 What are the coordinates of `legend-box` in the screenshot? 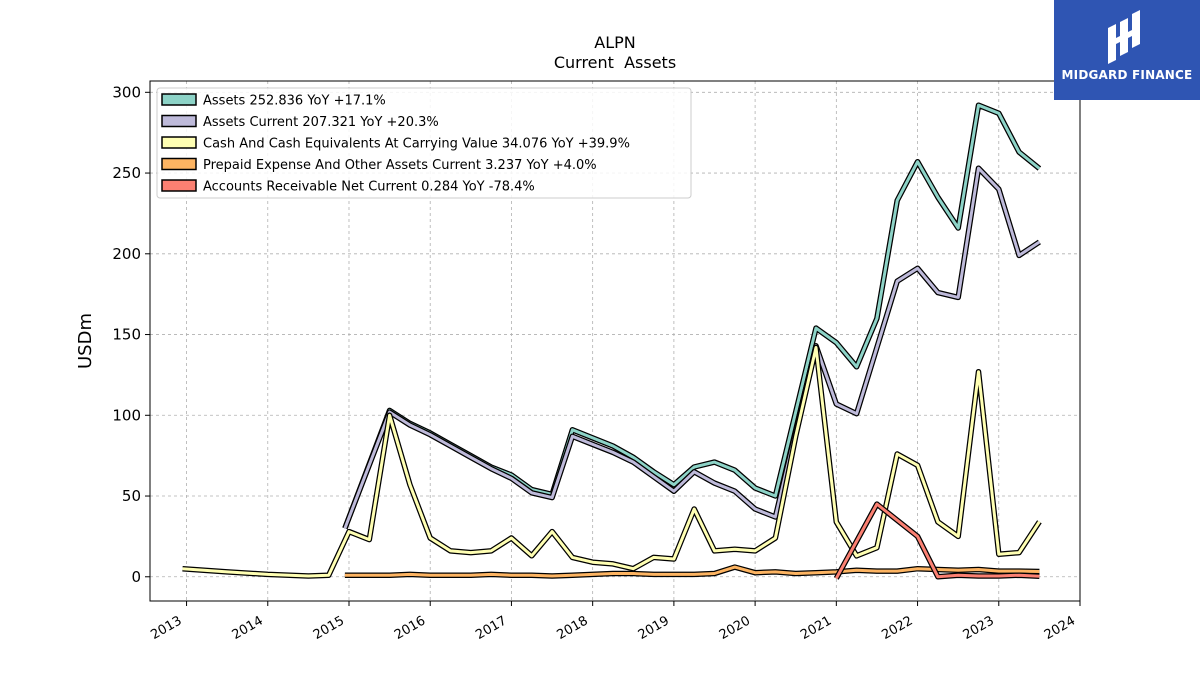 It's located at (424, 143).